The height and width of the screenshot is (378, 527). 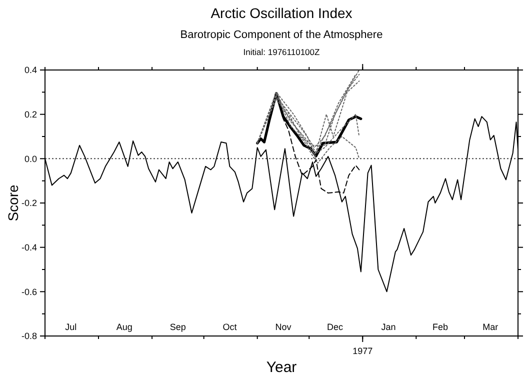 I want to click on y-tick-label: 0.4, so click(x=30, y=70).